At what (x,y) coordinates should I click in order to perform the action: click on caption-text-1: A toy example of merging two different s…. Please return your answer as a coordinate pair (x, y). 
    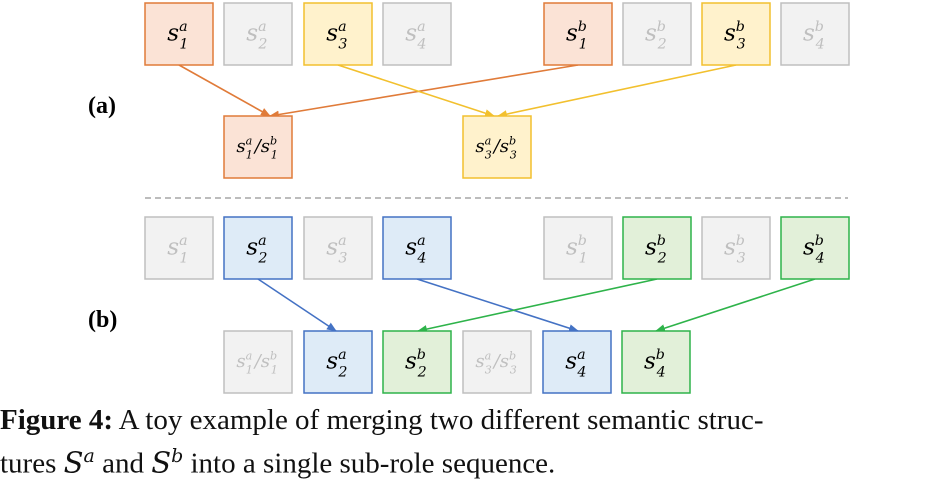
    Looking at the image, I should click on (438, 420).